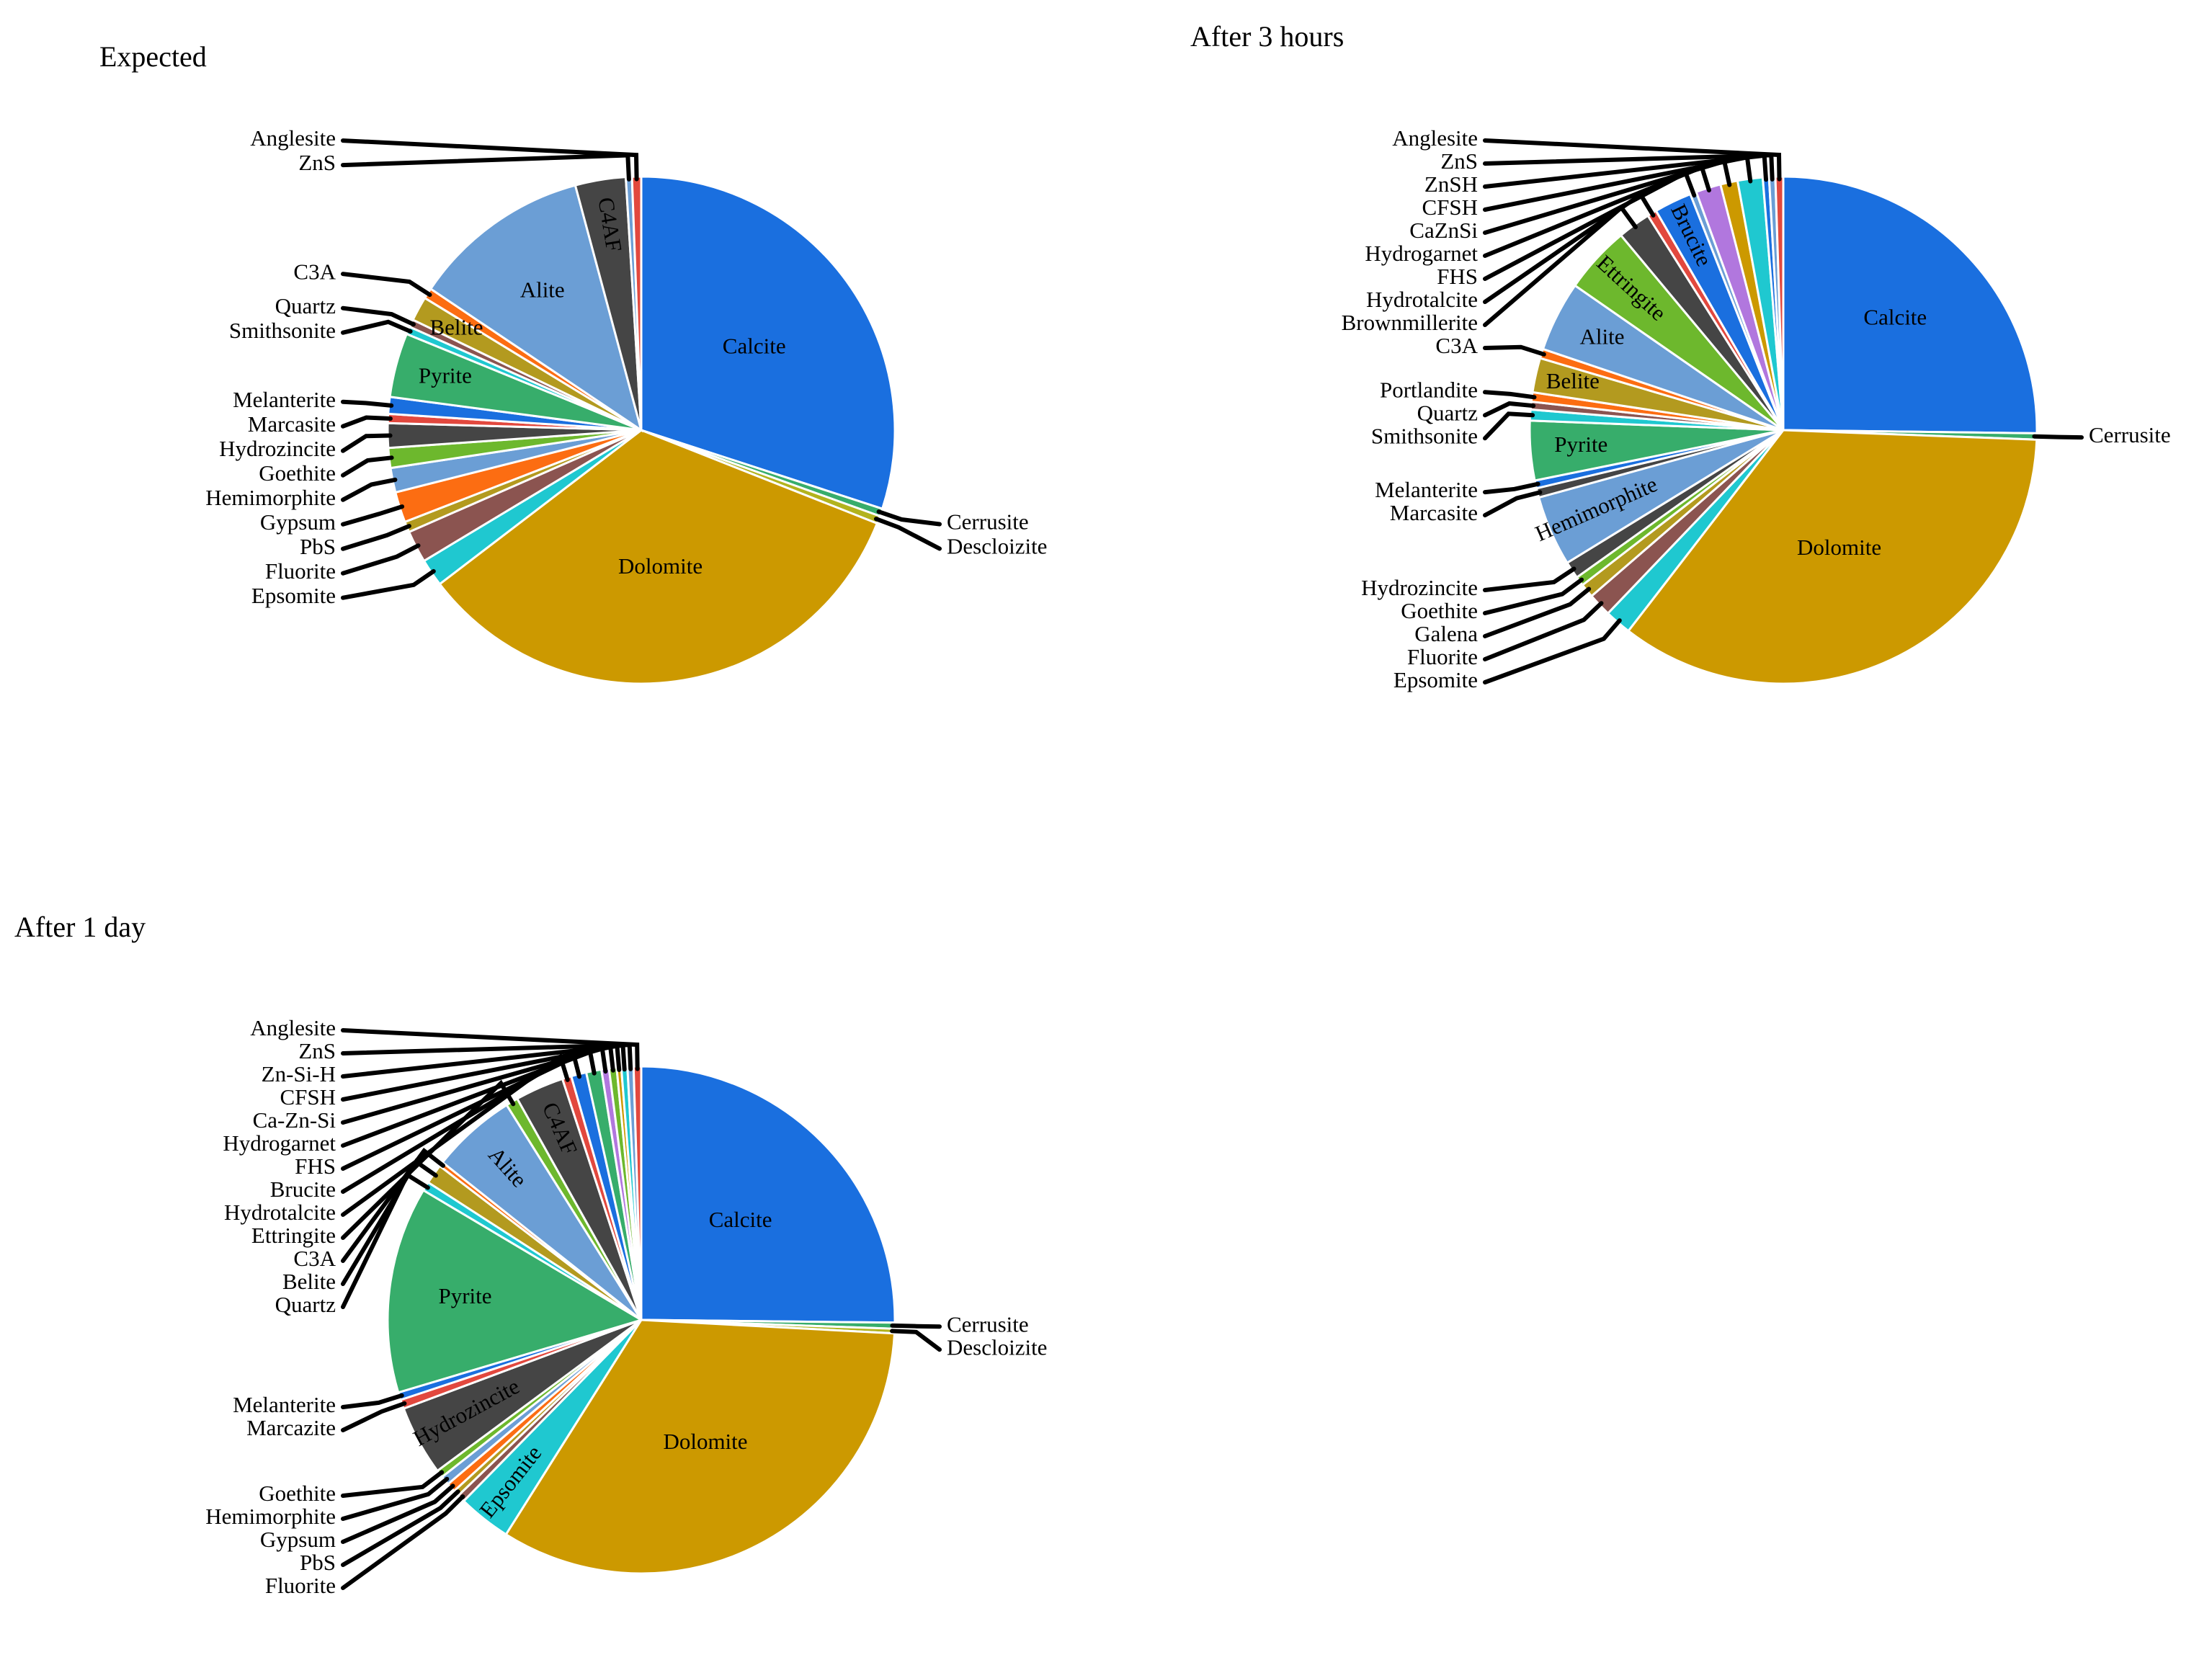 This screenshot has height=1678, width=2212. Describe the element at coordinates (316, 1166) in the screenshot. I see `slice-label-fhs: FHS` at that location.